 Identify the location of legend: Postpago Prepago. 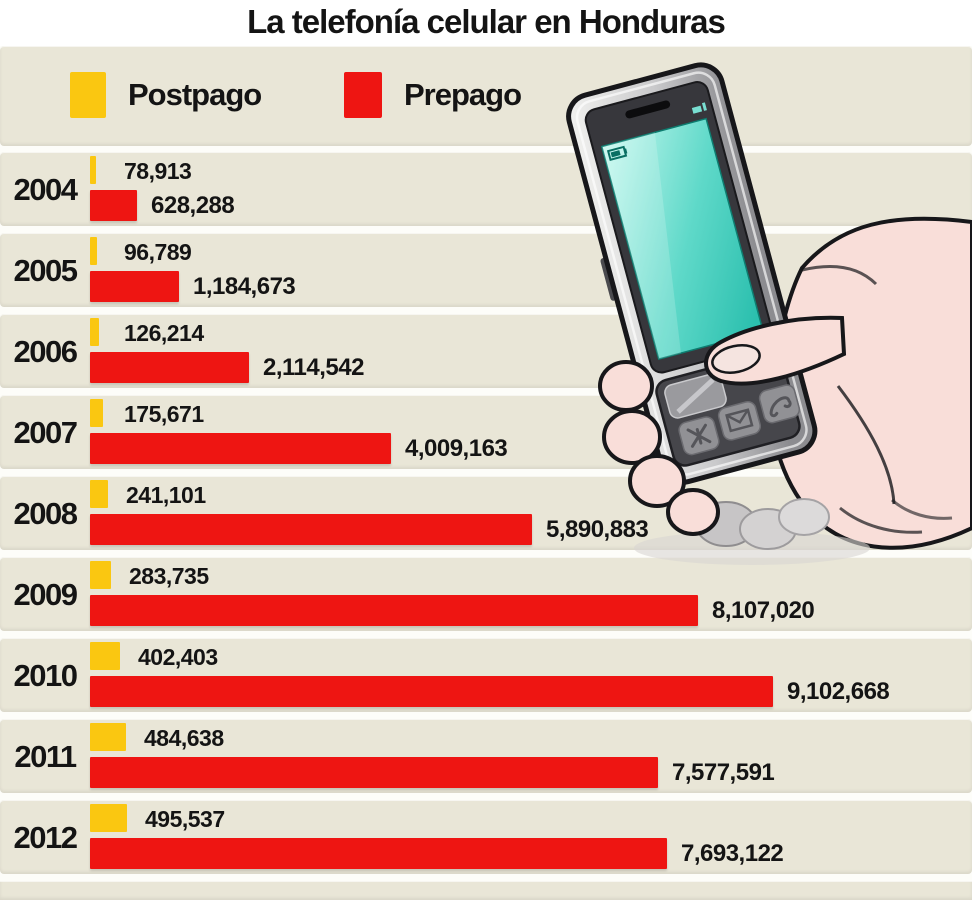
(486, 96).